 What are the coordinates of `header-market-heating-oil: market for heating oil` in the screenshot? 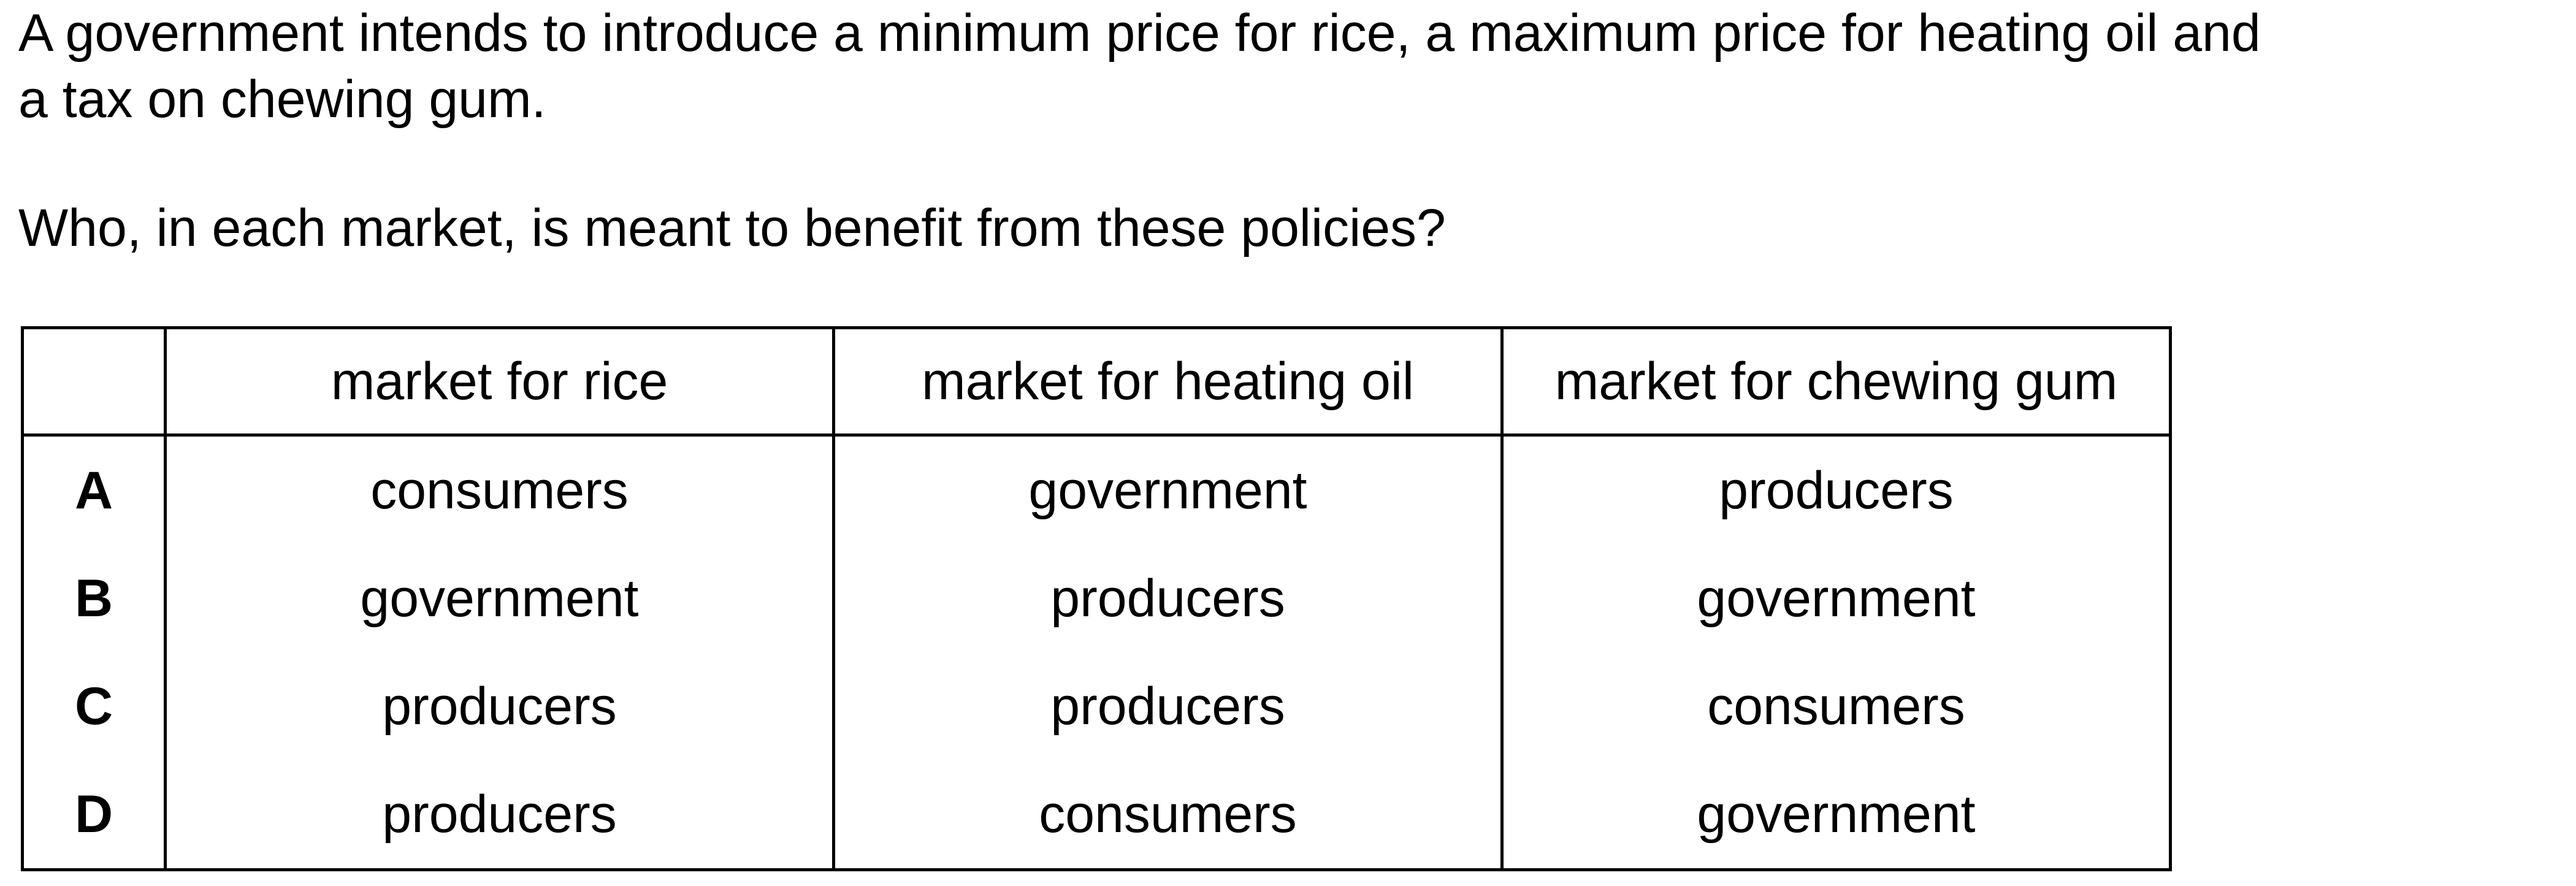 It's located at (1168, 381).